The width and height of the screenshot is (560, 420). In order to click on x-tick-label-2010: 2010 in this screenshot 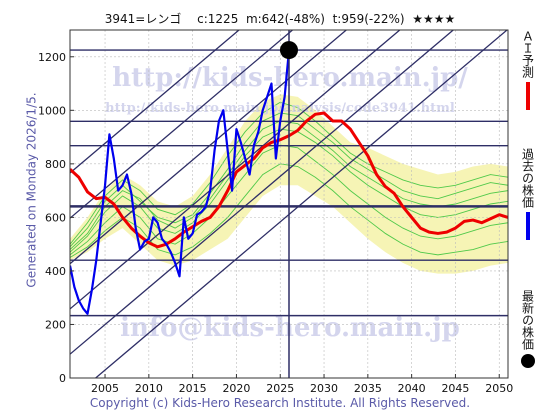, I will do `click(149, 388)`.